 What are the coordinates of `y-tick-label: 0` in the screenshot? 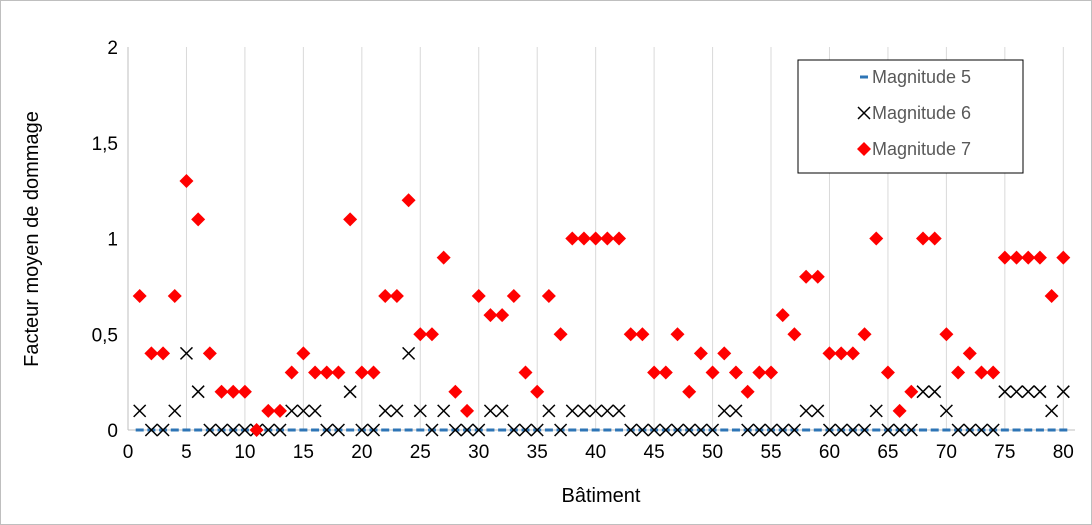 It's located at (112, 431).